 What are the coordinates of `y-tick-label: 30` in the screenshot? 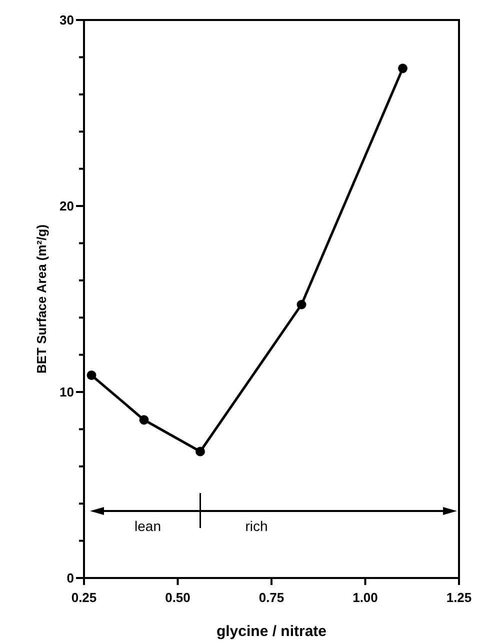 It's located at (67, 20).